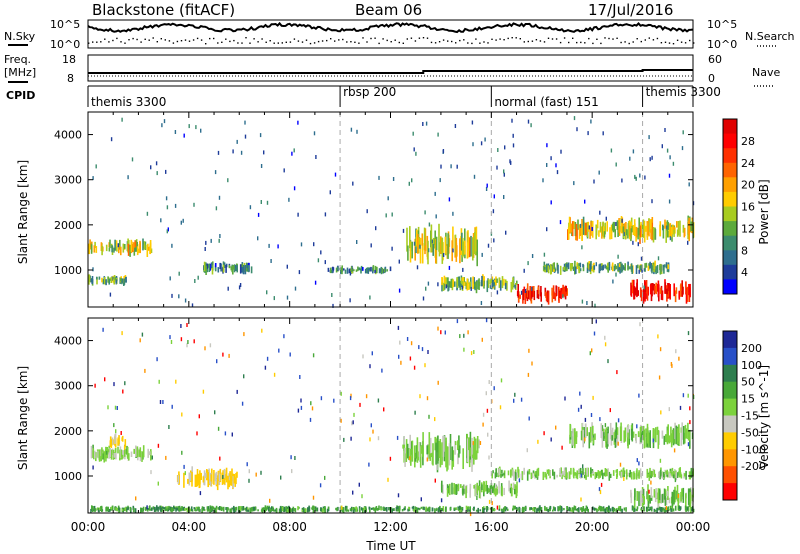 This screenshot has width=800, height=554. I want to click on freq-label: Freq., so click(17, 59).